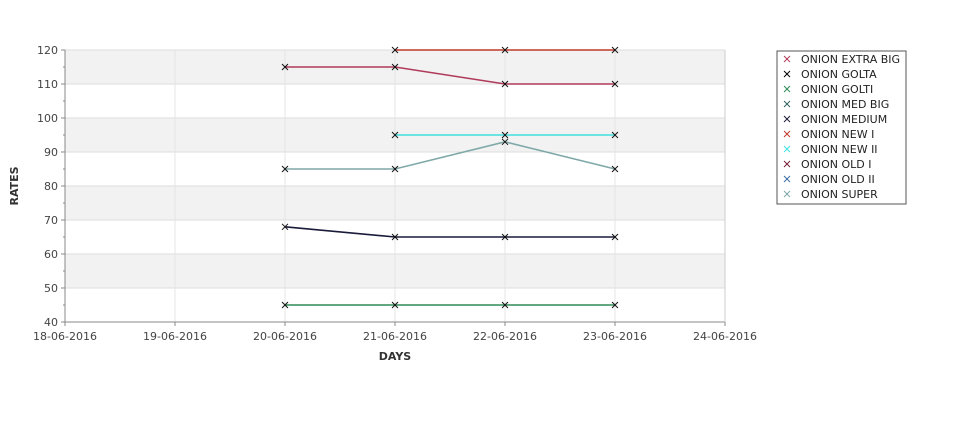 This screenshot has width=975, height=429. Describe the element at coordinates (839, 194) in the screenshot. I see `legend-label: ONION SUPER` at that location.